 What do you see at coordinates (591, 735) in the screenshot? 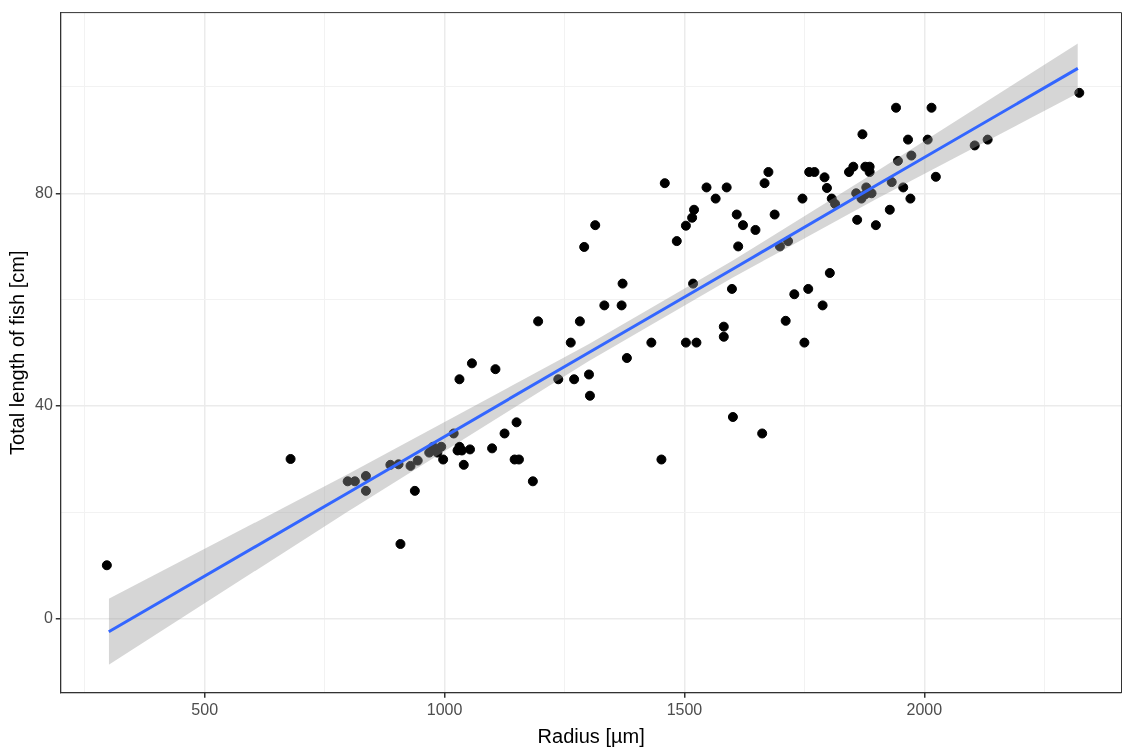
I see `x-axis-title: Radius [µm]` at bounding box center [591, 735].